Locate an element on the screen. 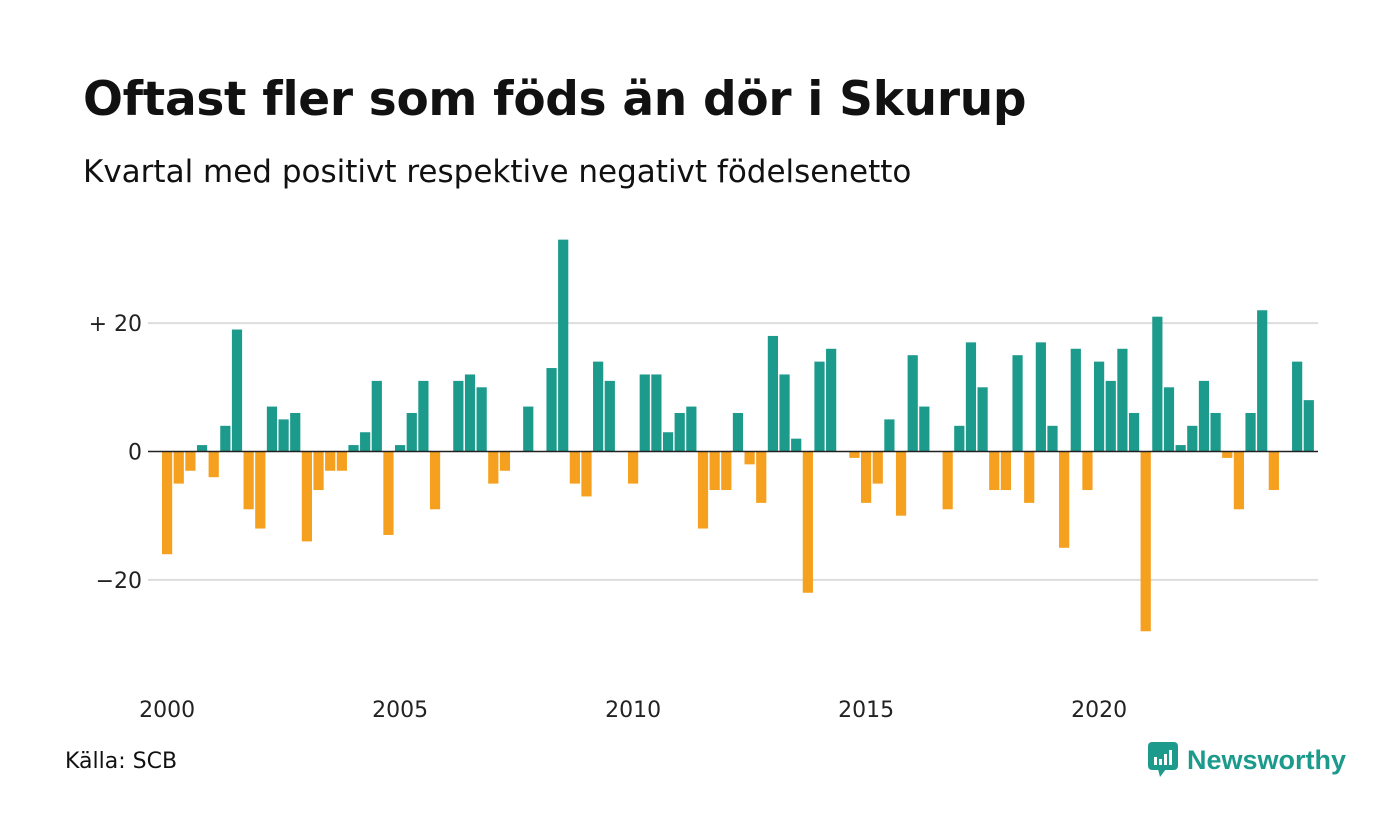 This screenshot has width=1400, height=840. y-axis-ticks: + 20 0 −20 is located at coordinates (115, 453).